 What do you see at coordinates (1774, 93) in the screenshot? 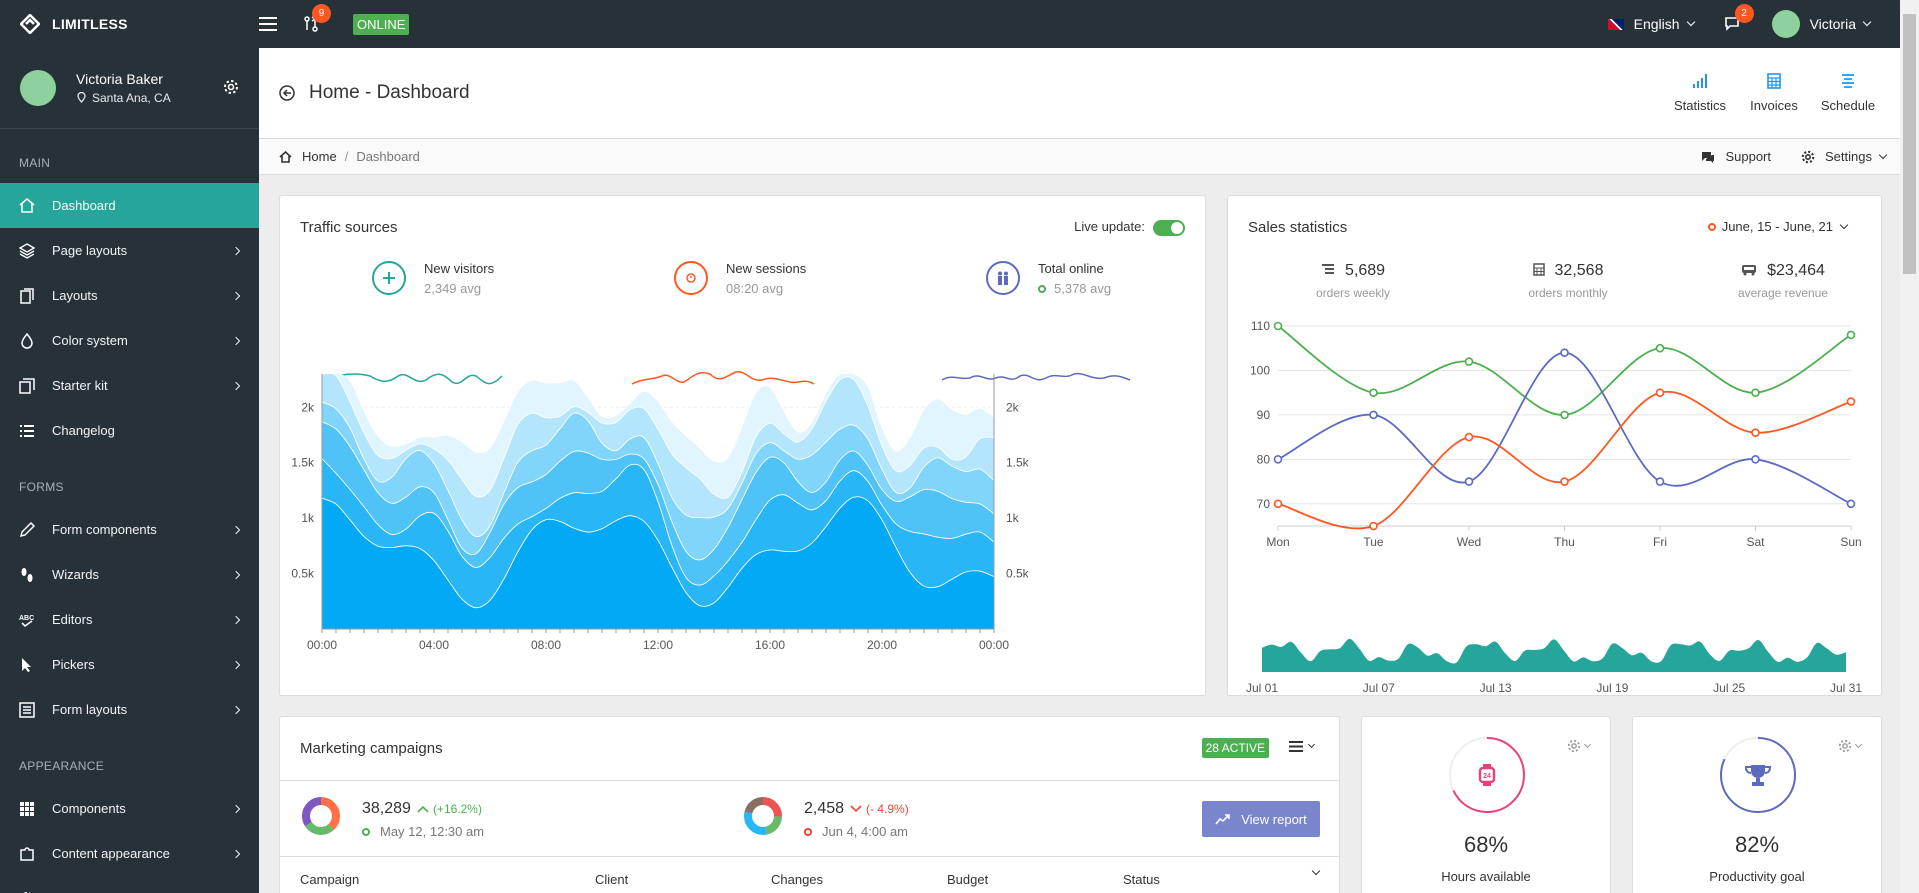
I see `invoices-button: Invoices` at bounding box center [1774, 93].